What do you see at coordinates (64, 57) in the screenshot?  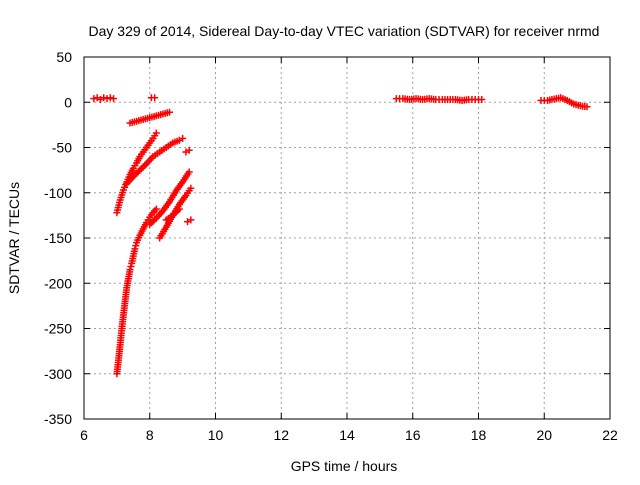 I see `y-tick-label: 50` at bounding box center [64, 57].